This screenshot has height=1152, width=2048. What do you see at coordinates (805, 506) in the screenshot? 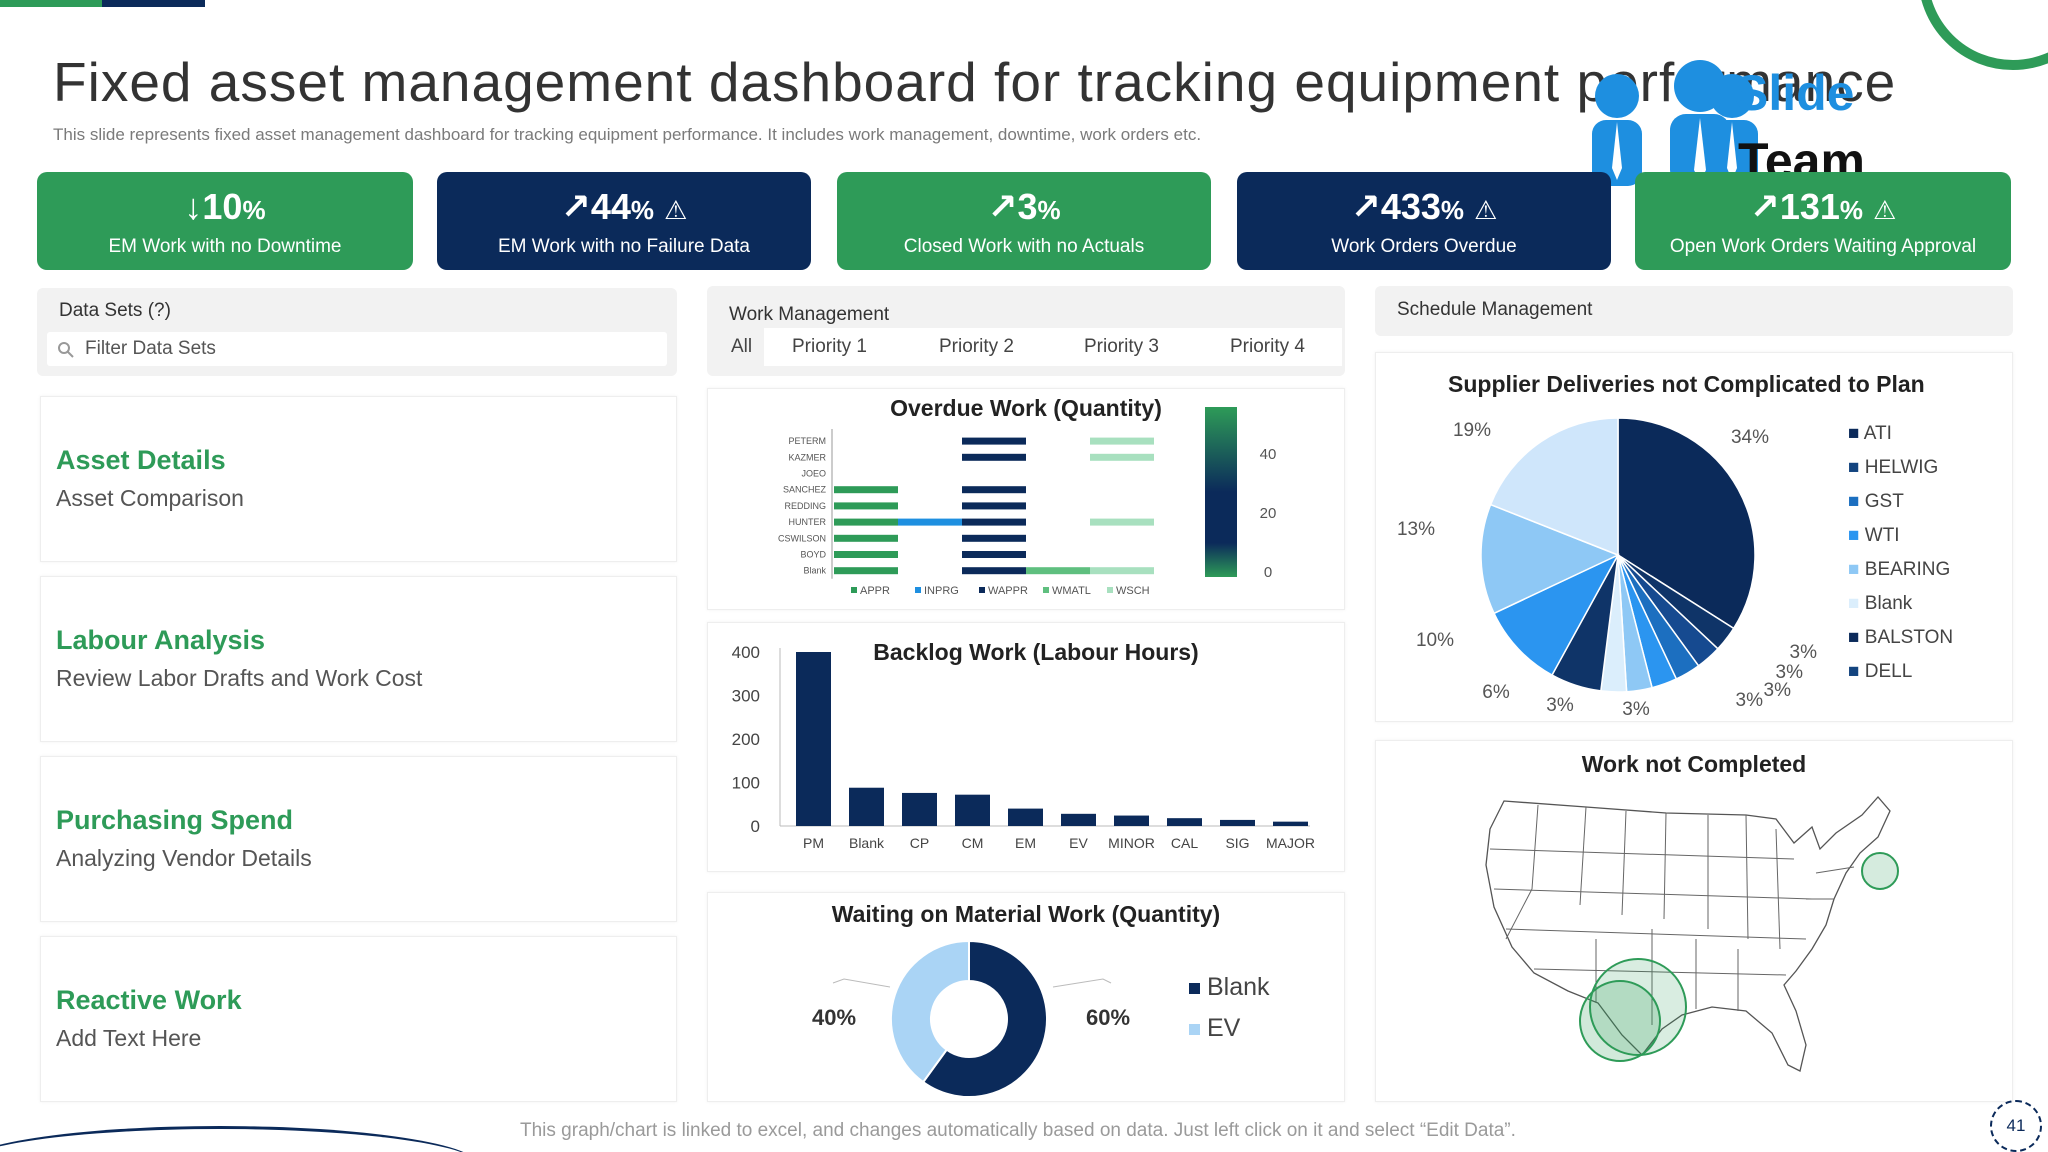
I see `category-label: REDDING` at bounding box center [805, 506].